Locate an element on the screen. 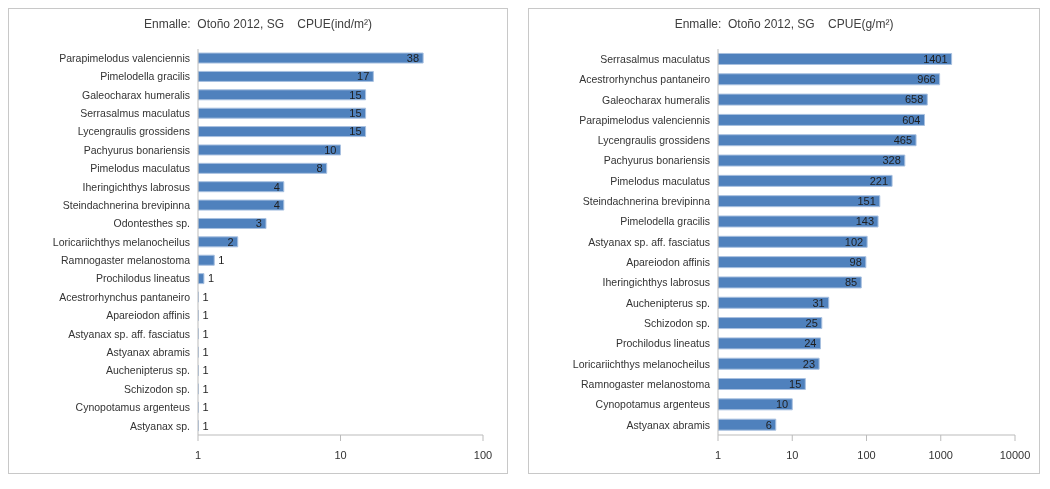 This screenshot has height=489, width=1050. data-label: 25 is located at coordinates (811, 322).